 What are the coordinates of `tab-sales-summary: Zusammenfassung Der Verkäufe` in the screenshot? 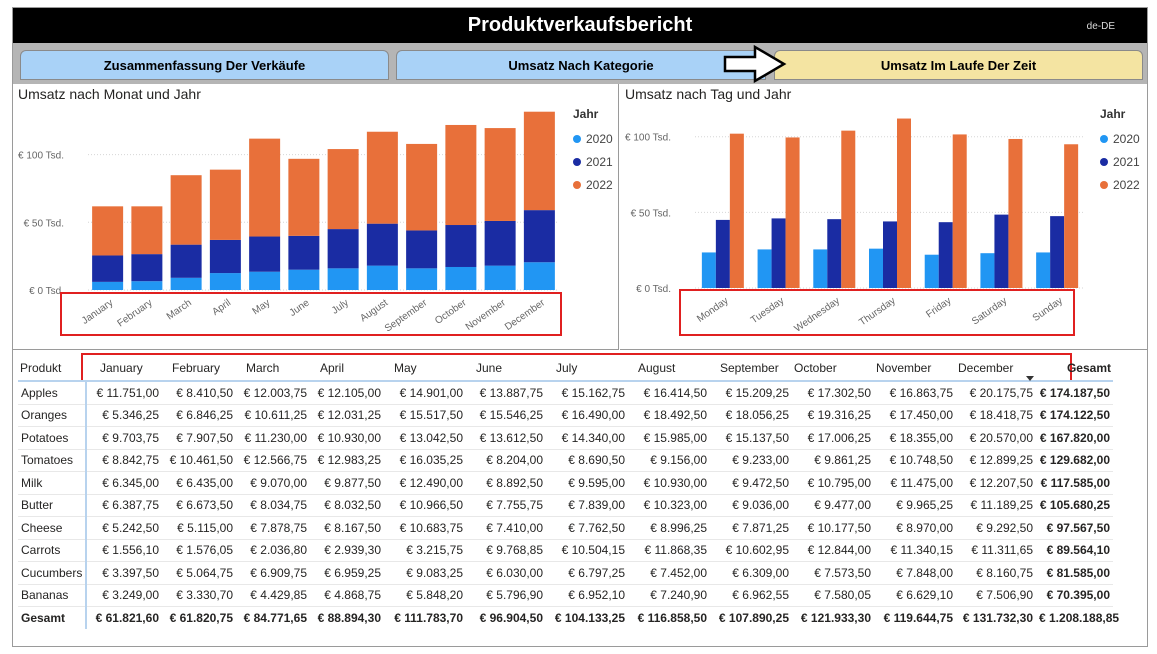 It's located at (204, 65).